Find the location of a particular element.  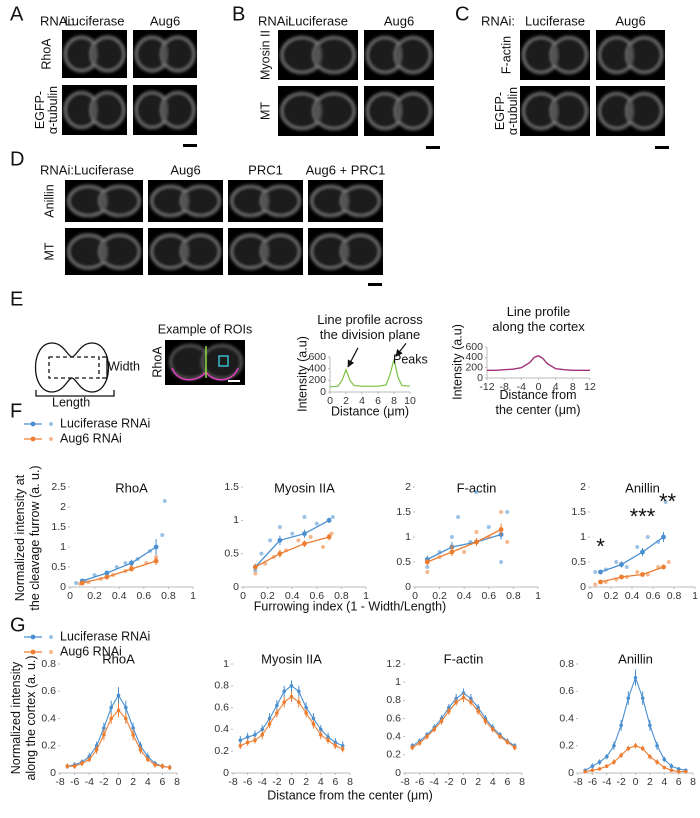

y-tick-label: 1.2 is located at coordinates (393, 664).